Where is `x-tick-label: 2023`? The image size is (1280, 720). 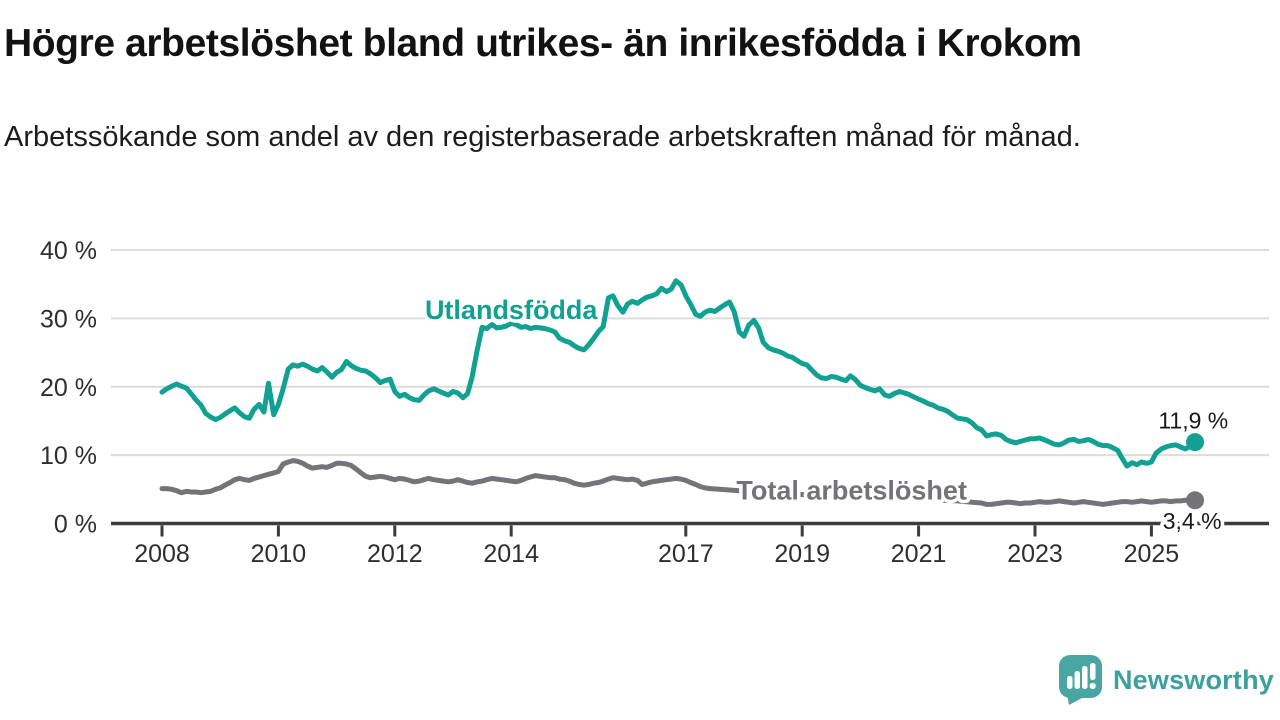 x-tick-label: 2023 is located at coordinates (1035, 554).